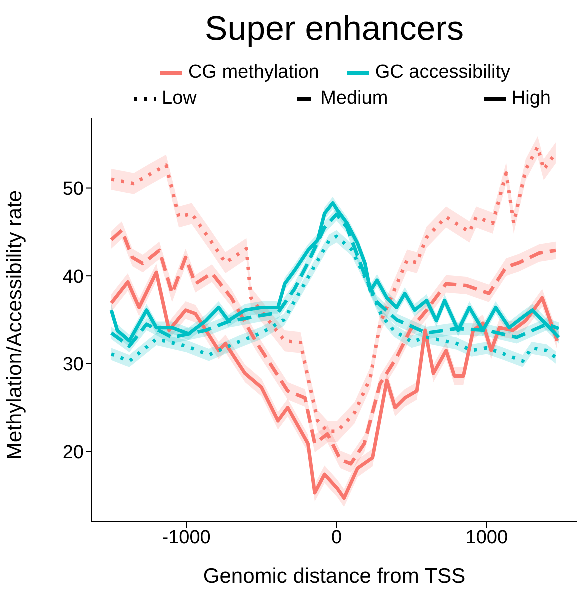  I want to click on x-tick-label: -1000, so click(186, 537).